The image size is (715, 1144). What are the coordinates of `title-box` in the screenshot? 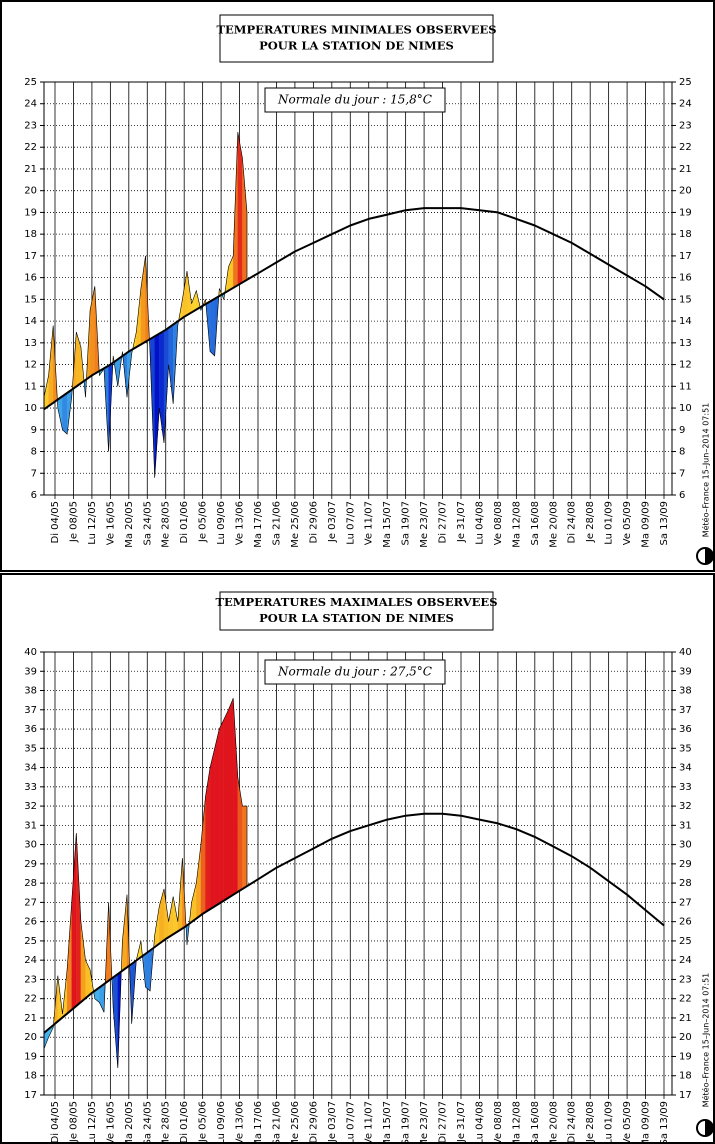 It's located at (356, 38).